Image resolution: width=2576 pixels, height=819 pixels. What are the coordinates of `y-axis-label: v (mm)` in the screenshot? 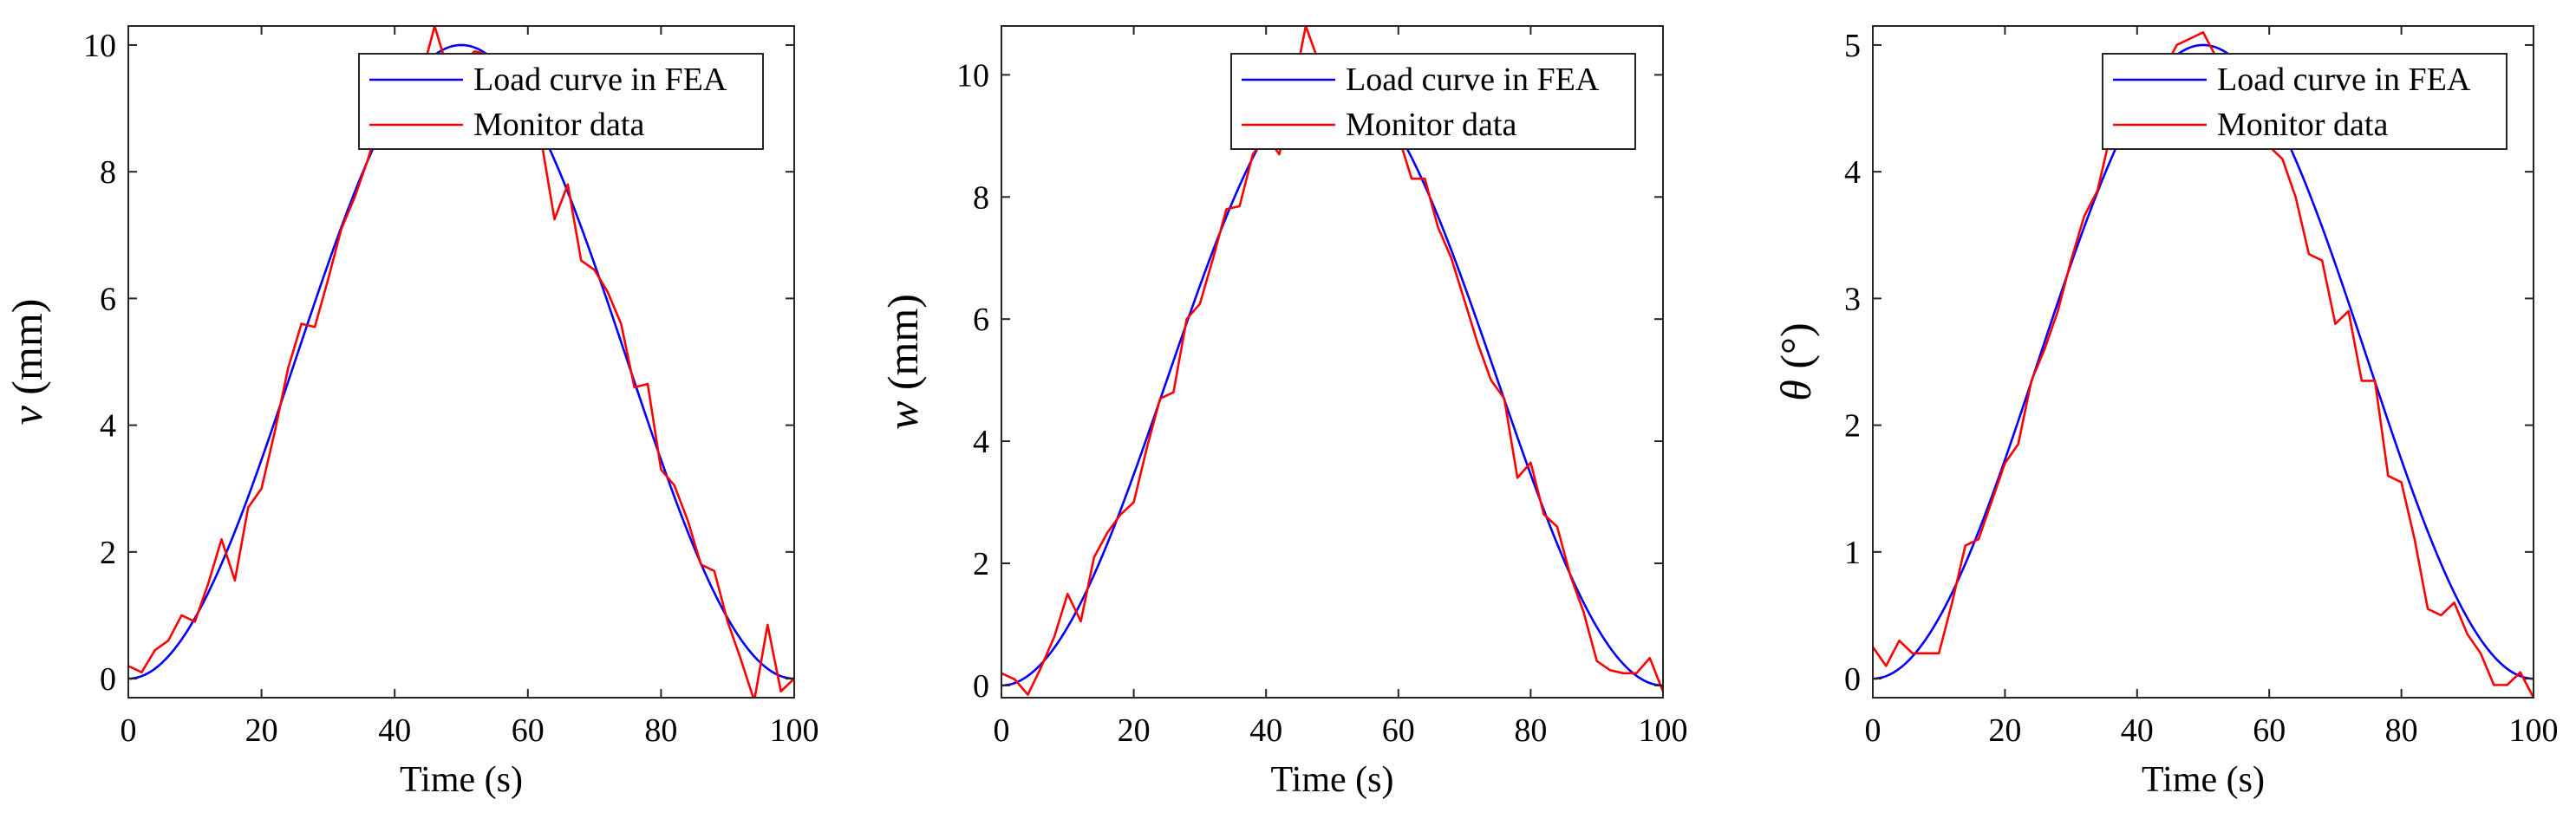 It's located at (27, 362).